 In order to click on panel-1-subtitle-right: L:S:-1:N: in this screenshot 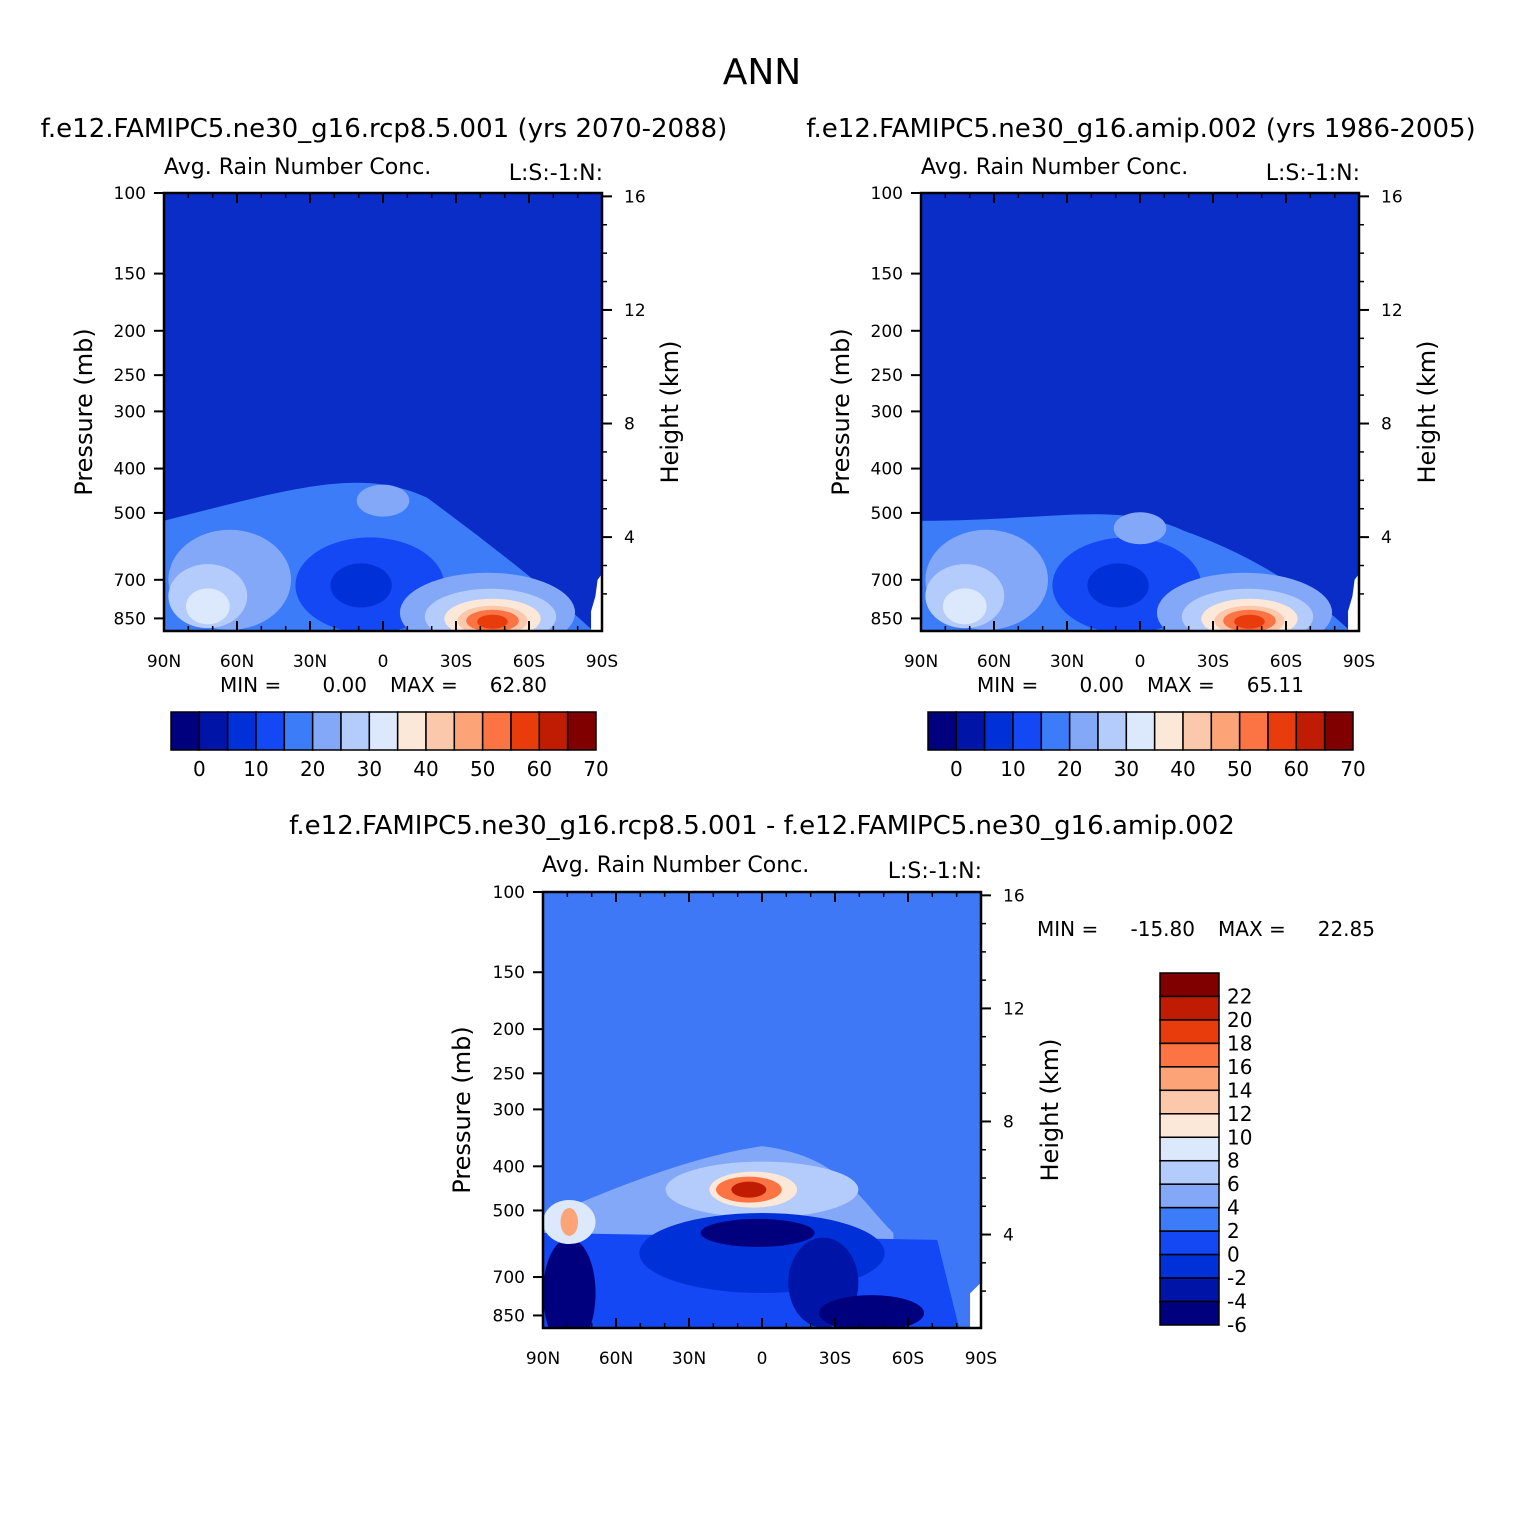, I will do `click(556, 173)`.